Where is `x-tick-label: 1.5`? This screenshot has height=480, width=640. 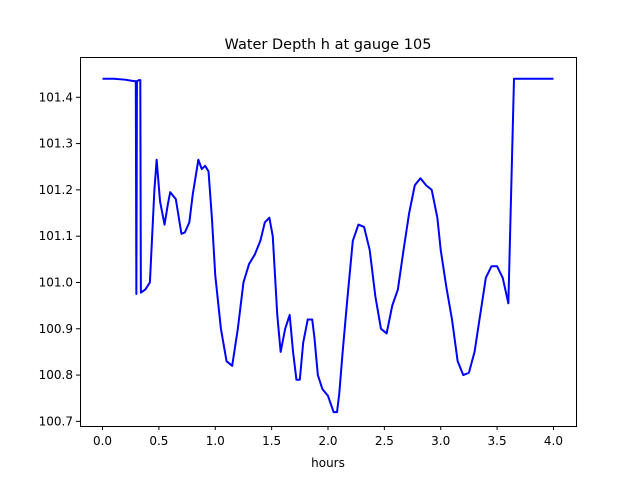
x-tick-label: 1.5 is located at coordinates (271, 441).